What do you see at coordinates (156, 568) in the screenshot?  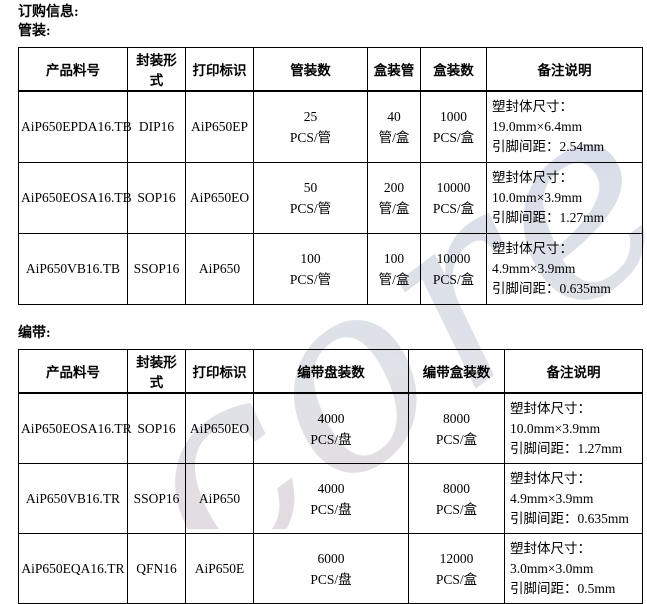 I see `package-type: QFN16` at bounding box center [156, 568].